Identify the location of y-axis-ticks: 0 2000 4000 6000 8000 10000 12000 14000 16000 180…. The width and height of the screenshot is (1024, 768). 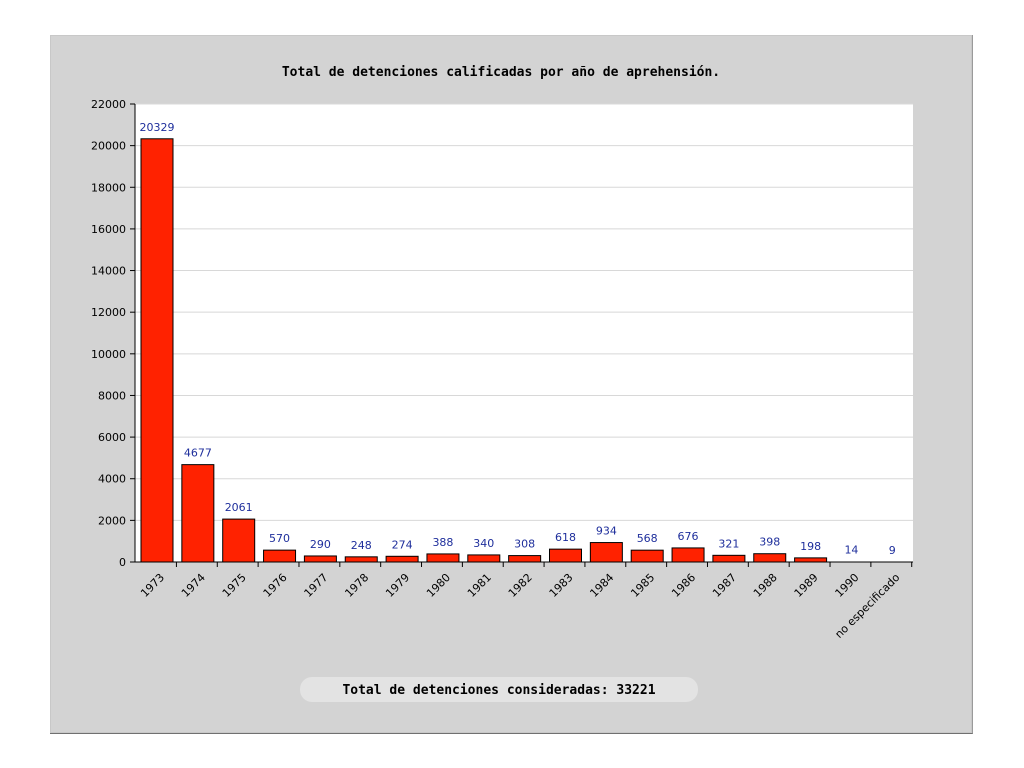
(113, 333).